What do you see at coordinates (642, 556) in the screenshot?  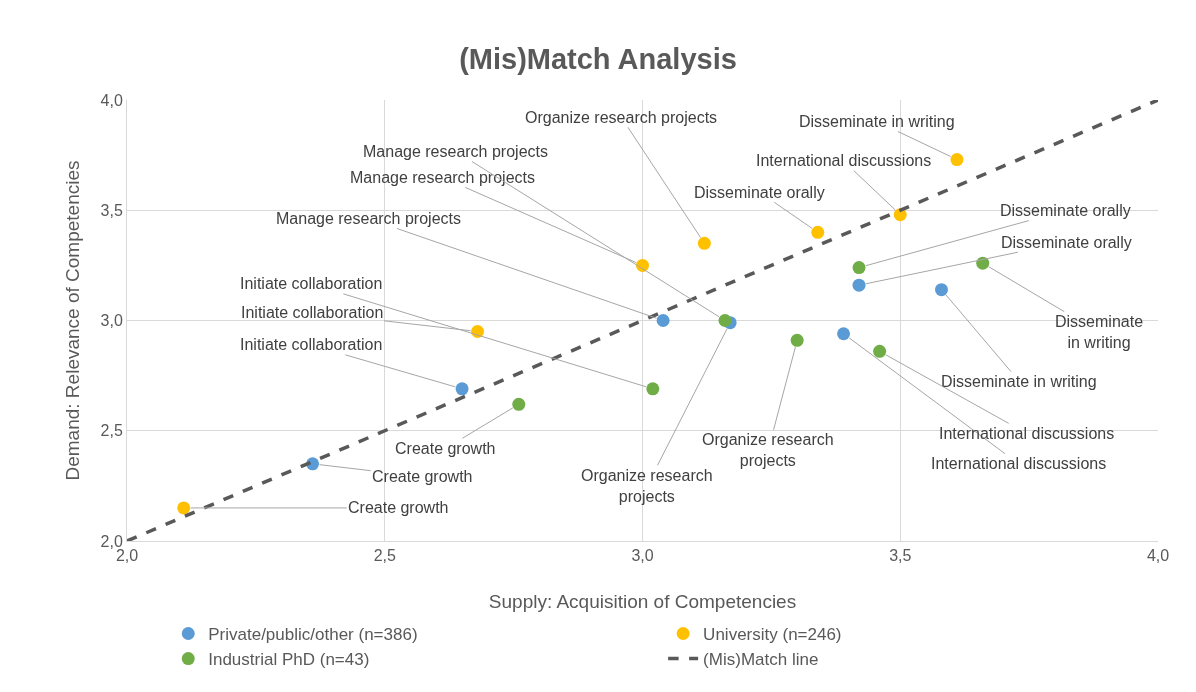 I see `x-tick-label: 3,0` at bounding box center [642, 556].